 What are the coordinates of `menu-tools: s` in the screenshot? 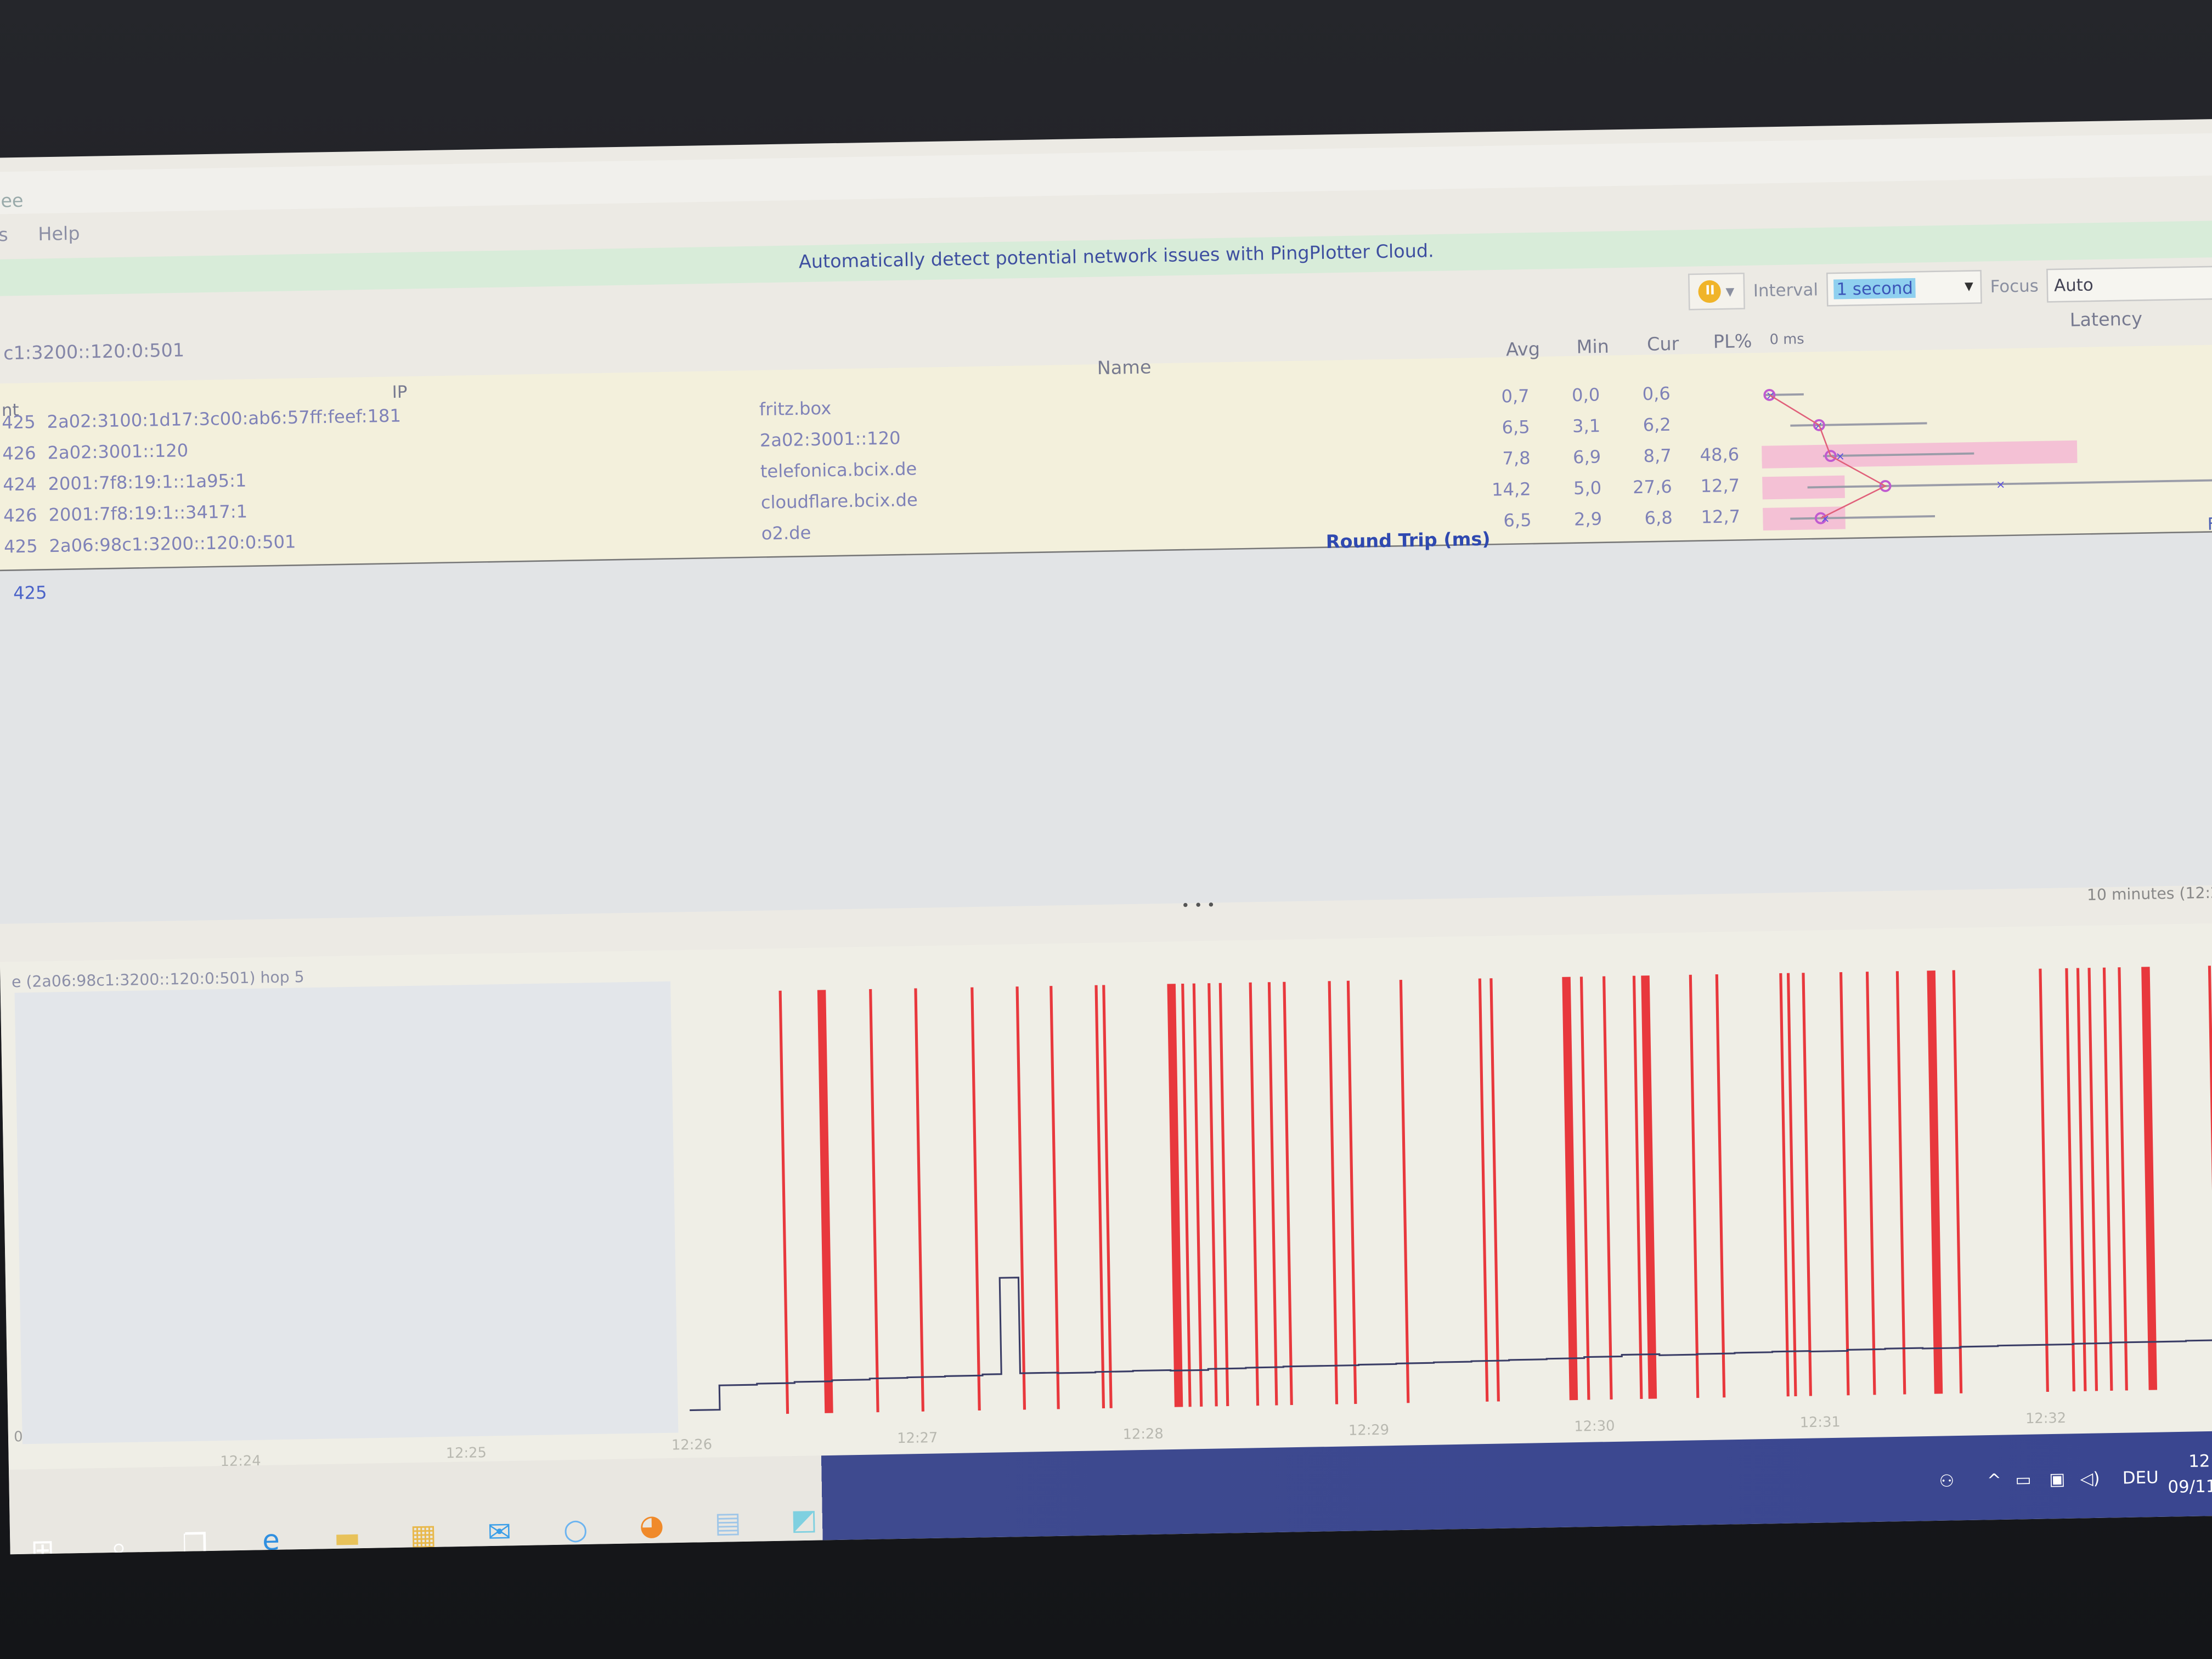 It's located at (4, 236).